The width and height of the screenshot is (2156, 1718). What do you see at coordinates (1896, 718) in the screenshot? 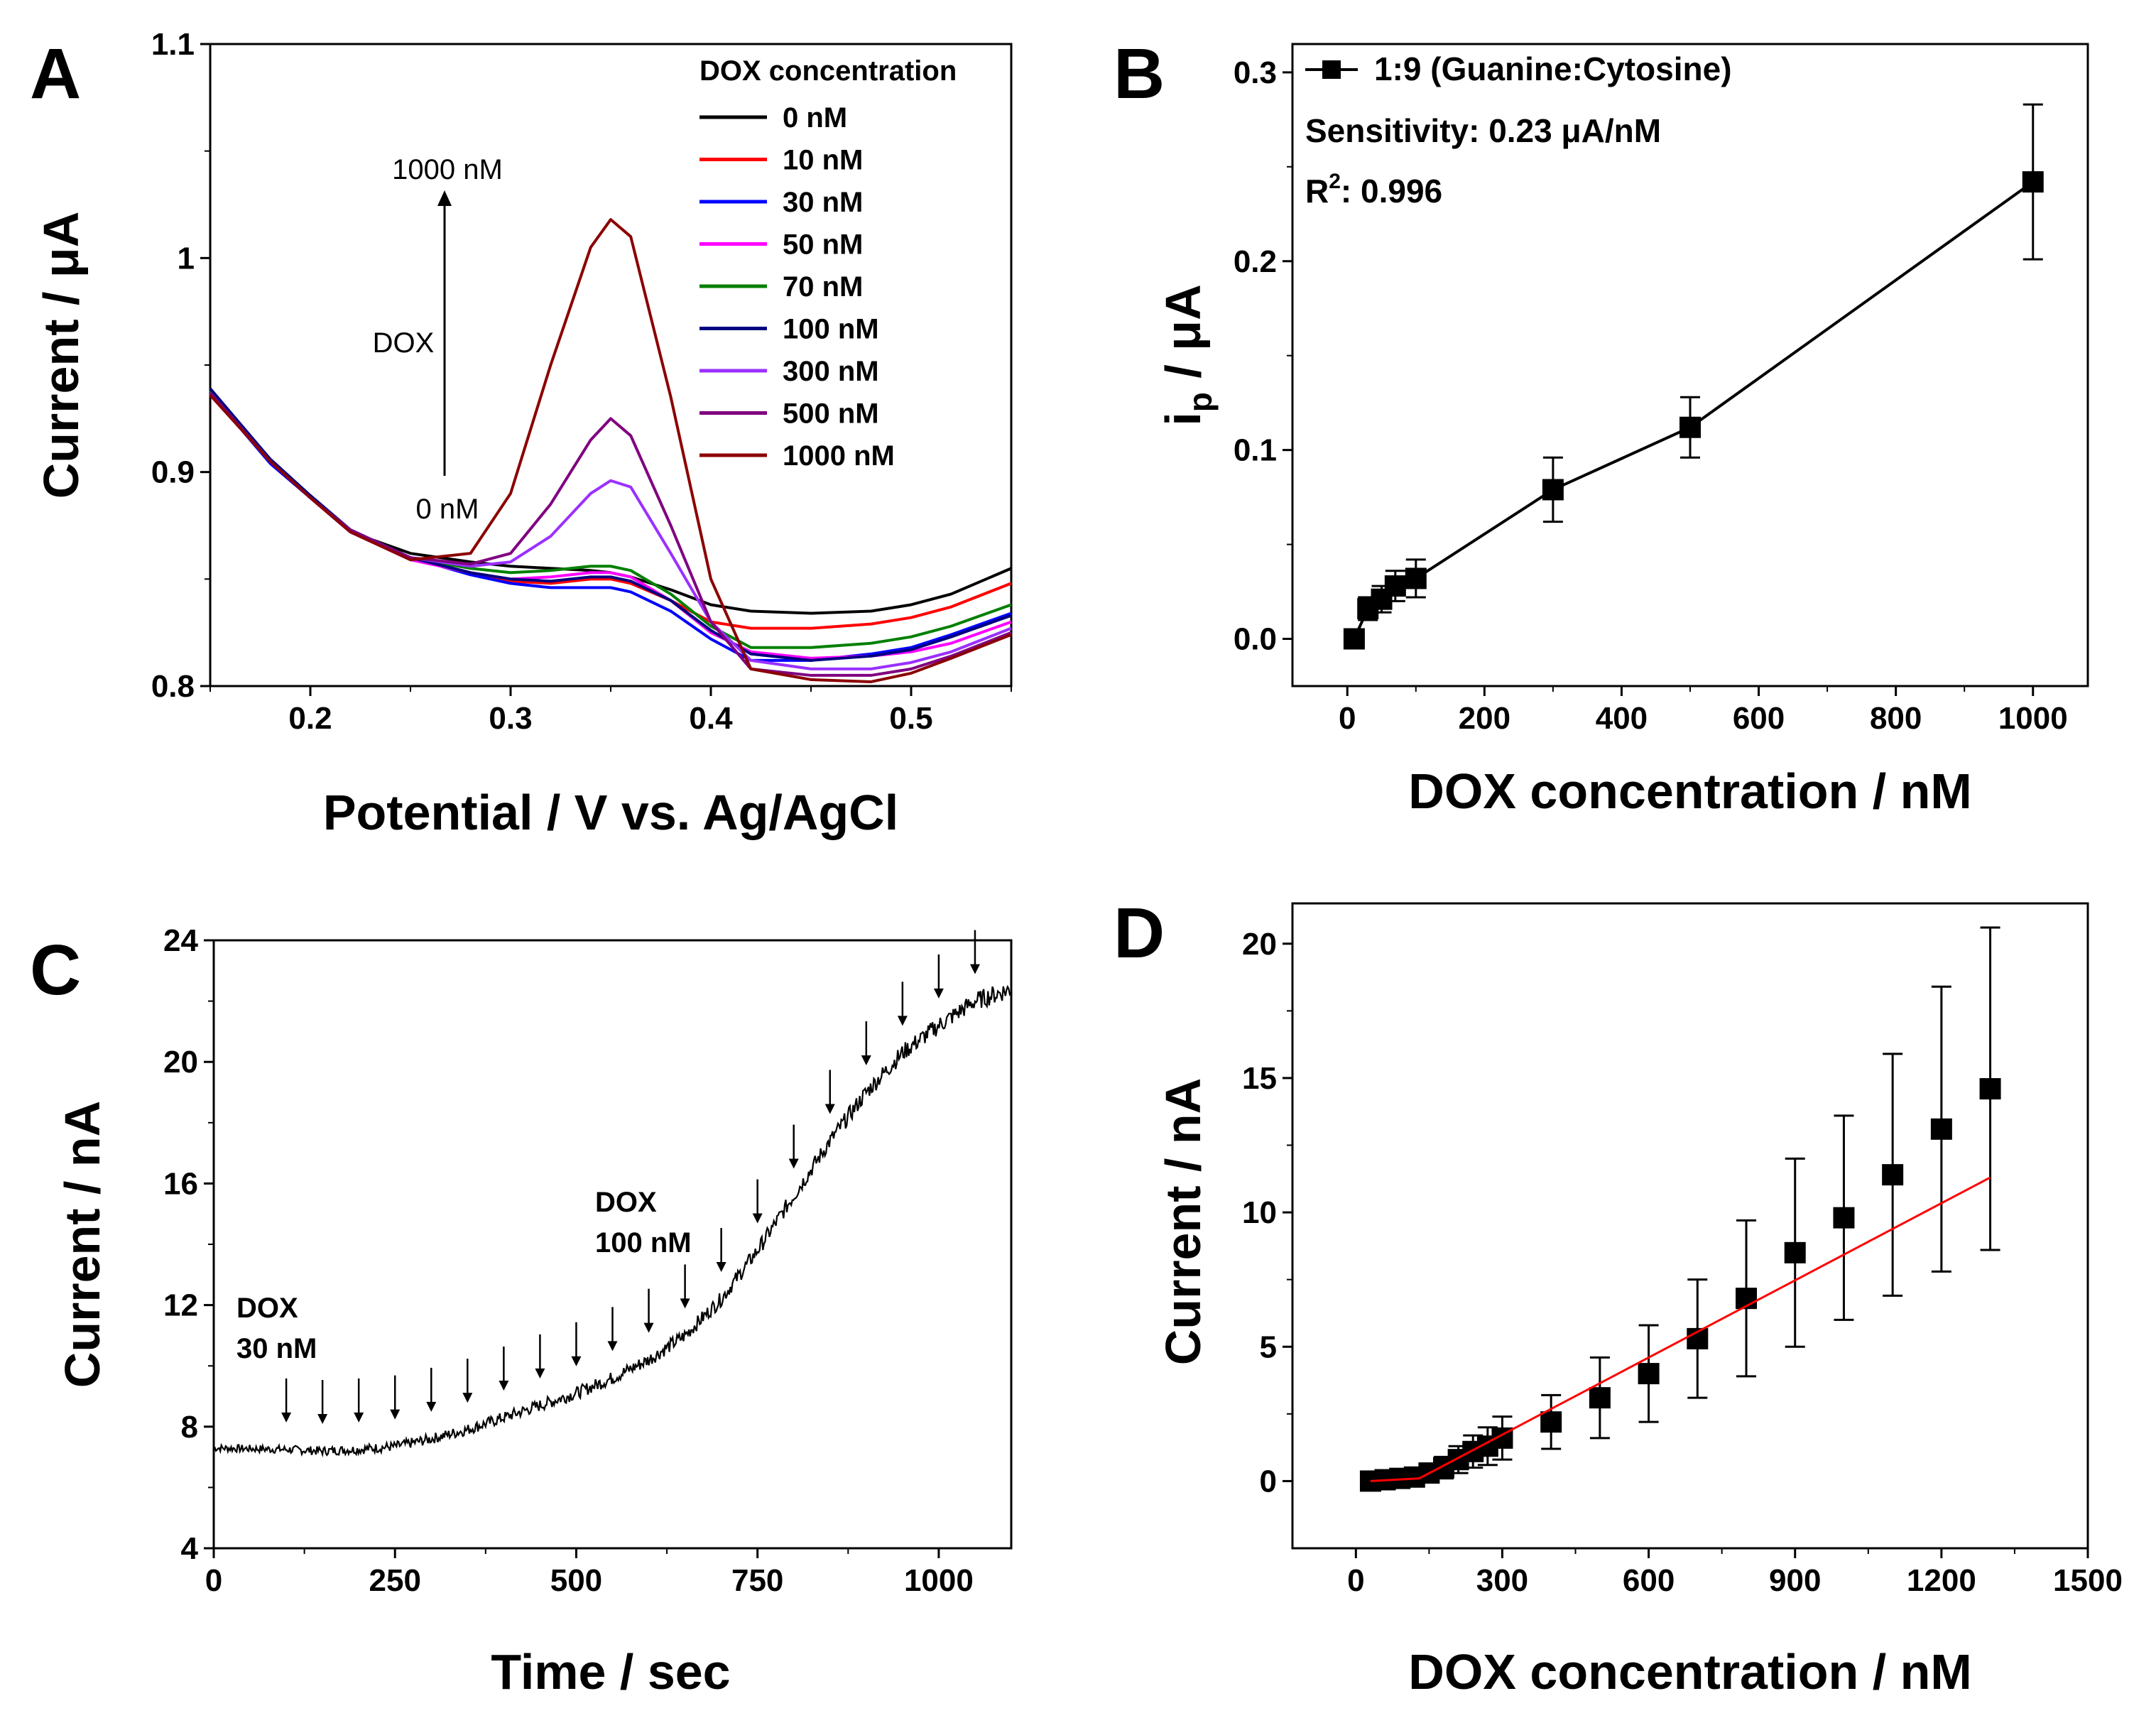
I see `x-tick-label: 800` at bounding box center [1896, 718].